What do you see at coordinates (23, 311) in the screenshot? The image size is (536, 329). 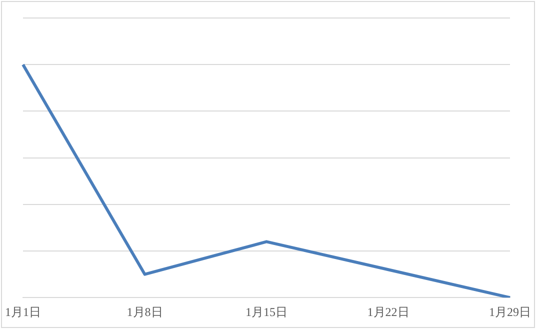 I see `x-tick-label: 1月1日` at bounding box center [23, 311].